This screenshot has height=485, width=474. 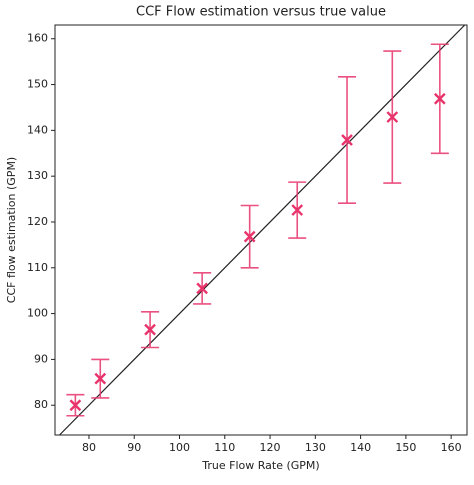 I want to click on y-tick-label: 90, so click(x=41, y=358).